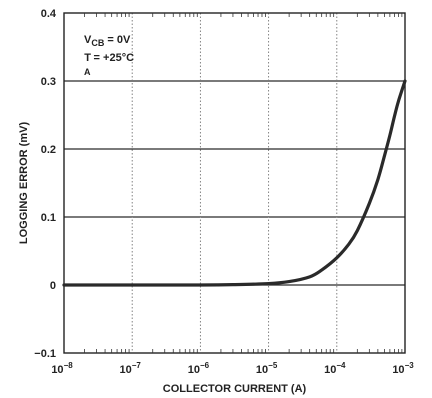 This screenshot has width=432, height=398. Describe the element at coordinates (24, 183) in the screenshot. I see `y-axis-title: LOGGING ERROR (mV)` at that location.